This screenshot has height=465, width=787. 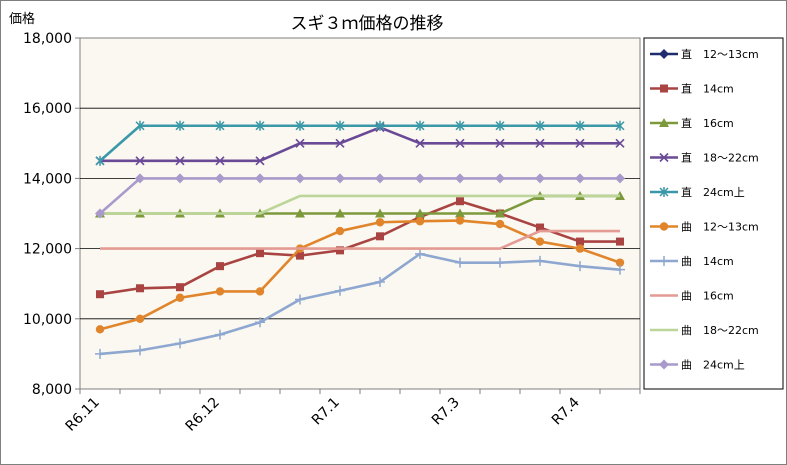 I want to click on legend-item: 直 24cm上, so click(x=697, y=192).